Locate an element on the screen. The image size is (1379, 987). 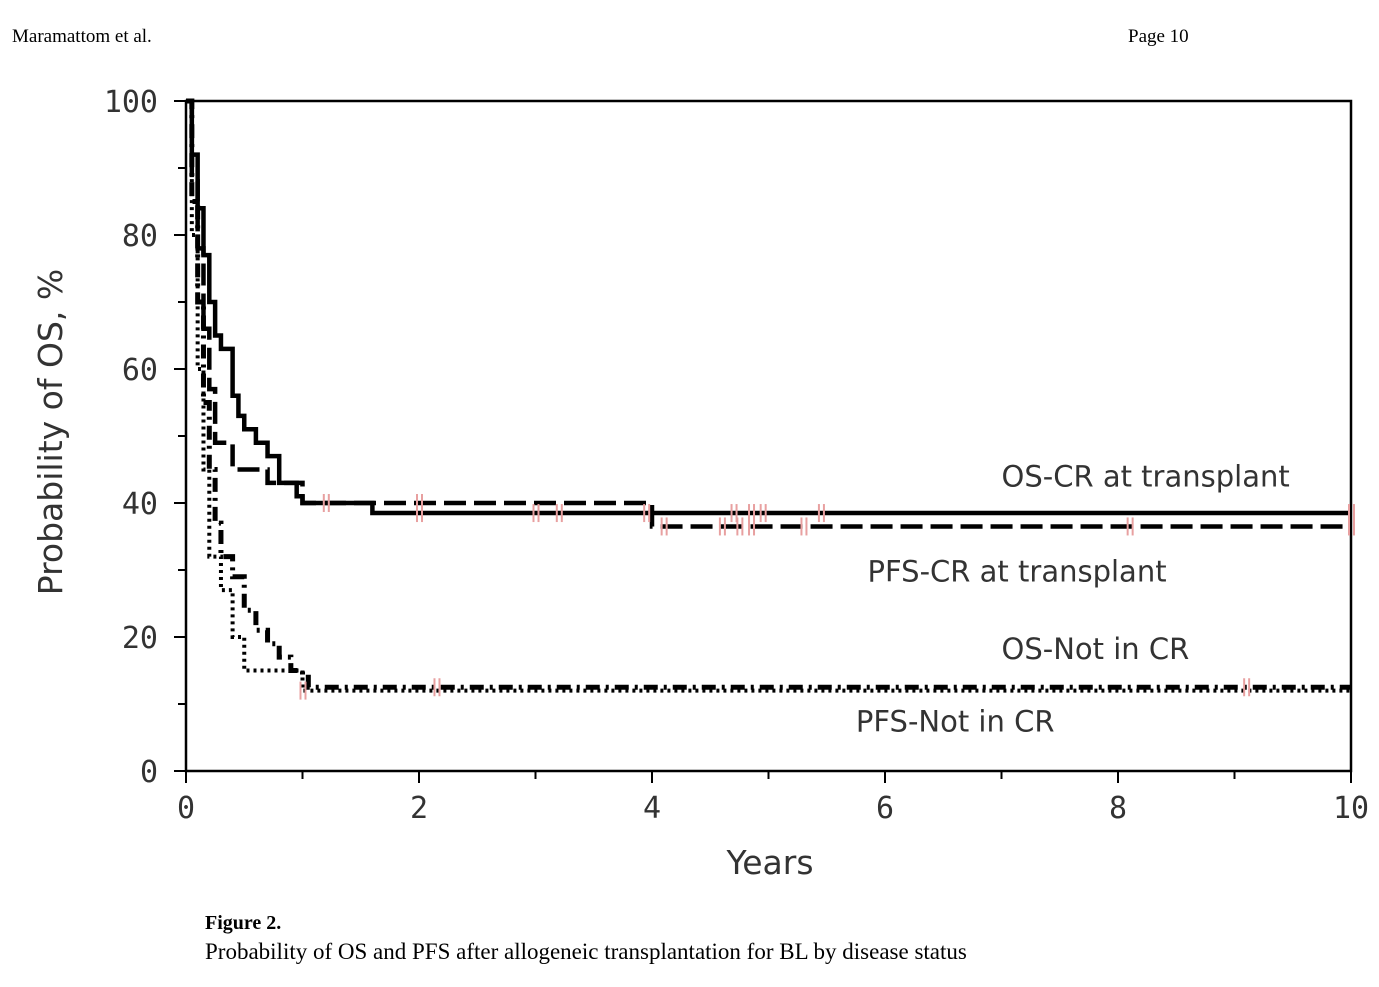
y-axis-label: Probability of OS, % is located at coordinates (50, 432).